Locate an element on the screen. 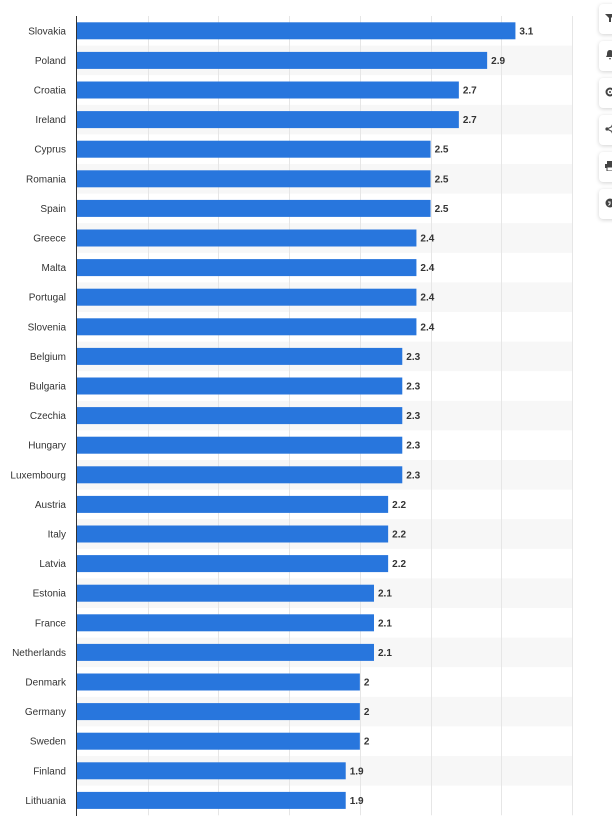 The width and height of the screenshot is (612, 826). category-label: Romania is located at coordinates (46, 179).